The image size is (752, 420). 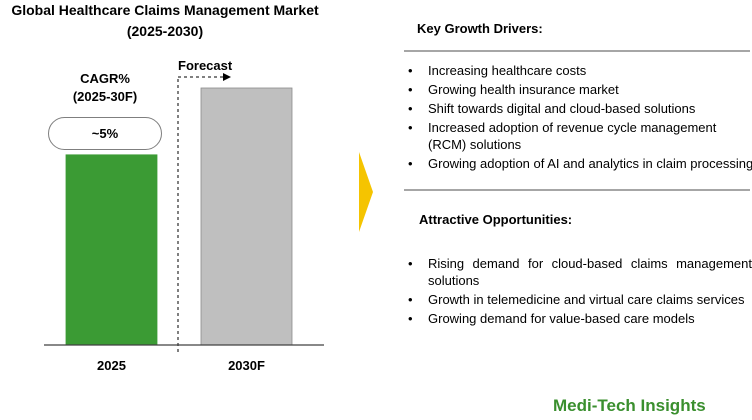 What do you see at coordinates (105, 96) in the screenshot?
I see `cagr-label-line2: (2025-30F)` at bounding box center [105, 96].